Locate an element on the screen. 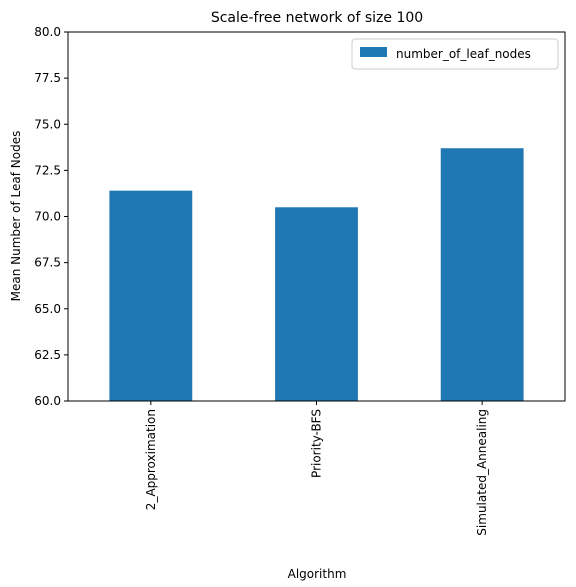 The image size is (576, 587). bar-priority-bfs is located at coordinates (316, 304).